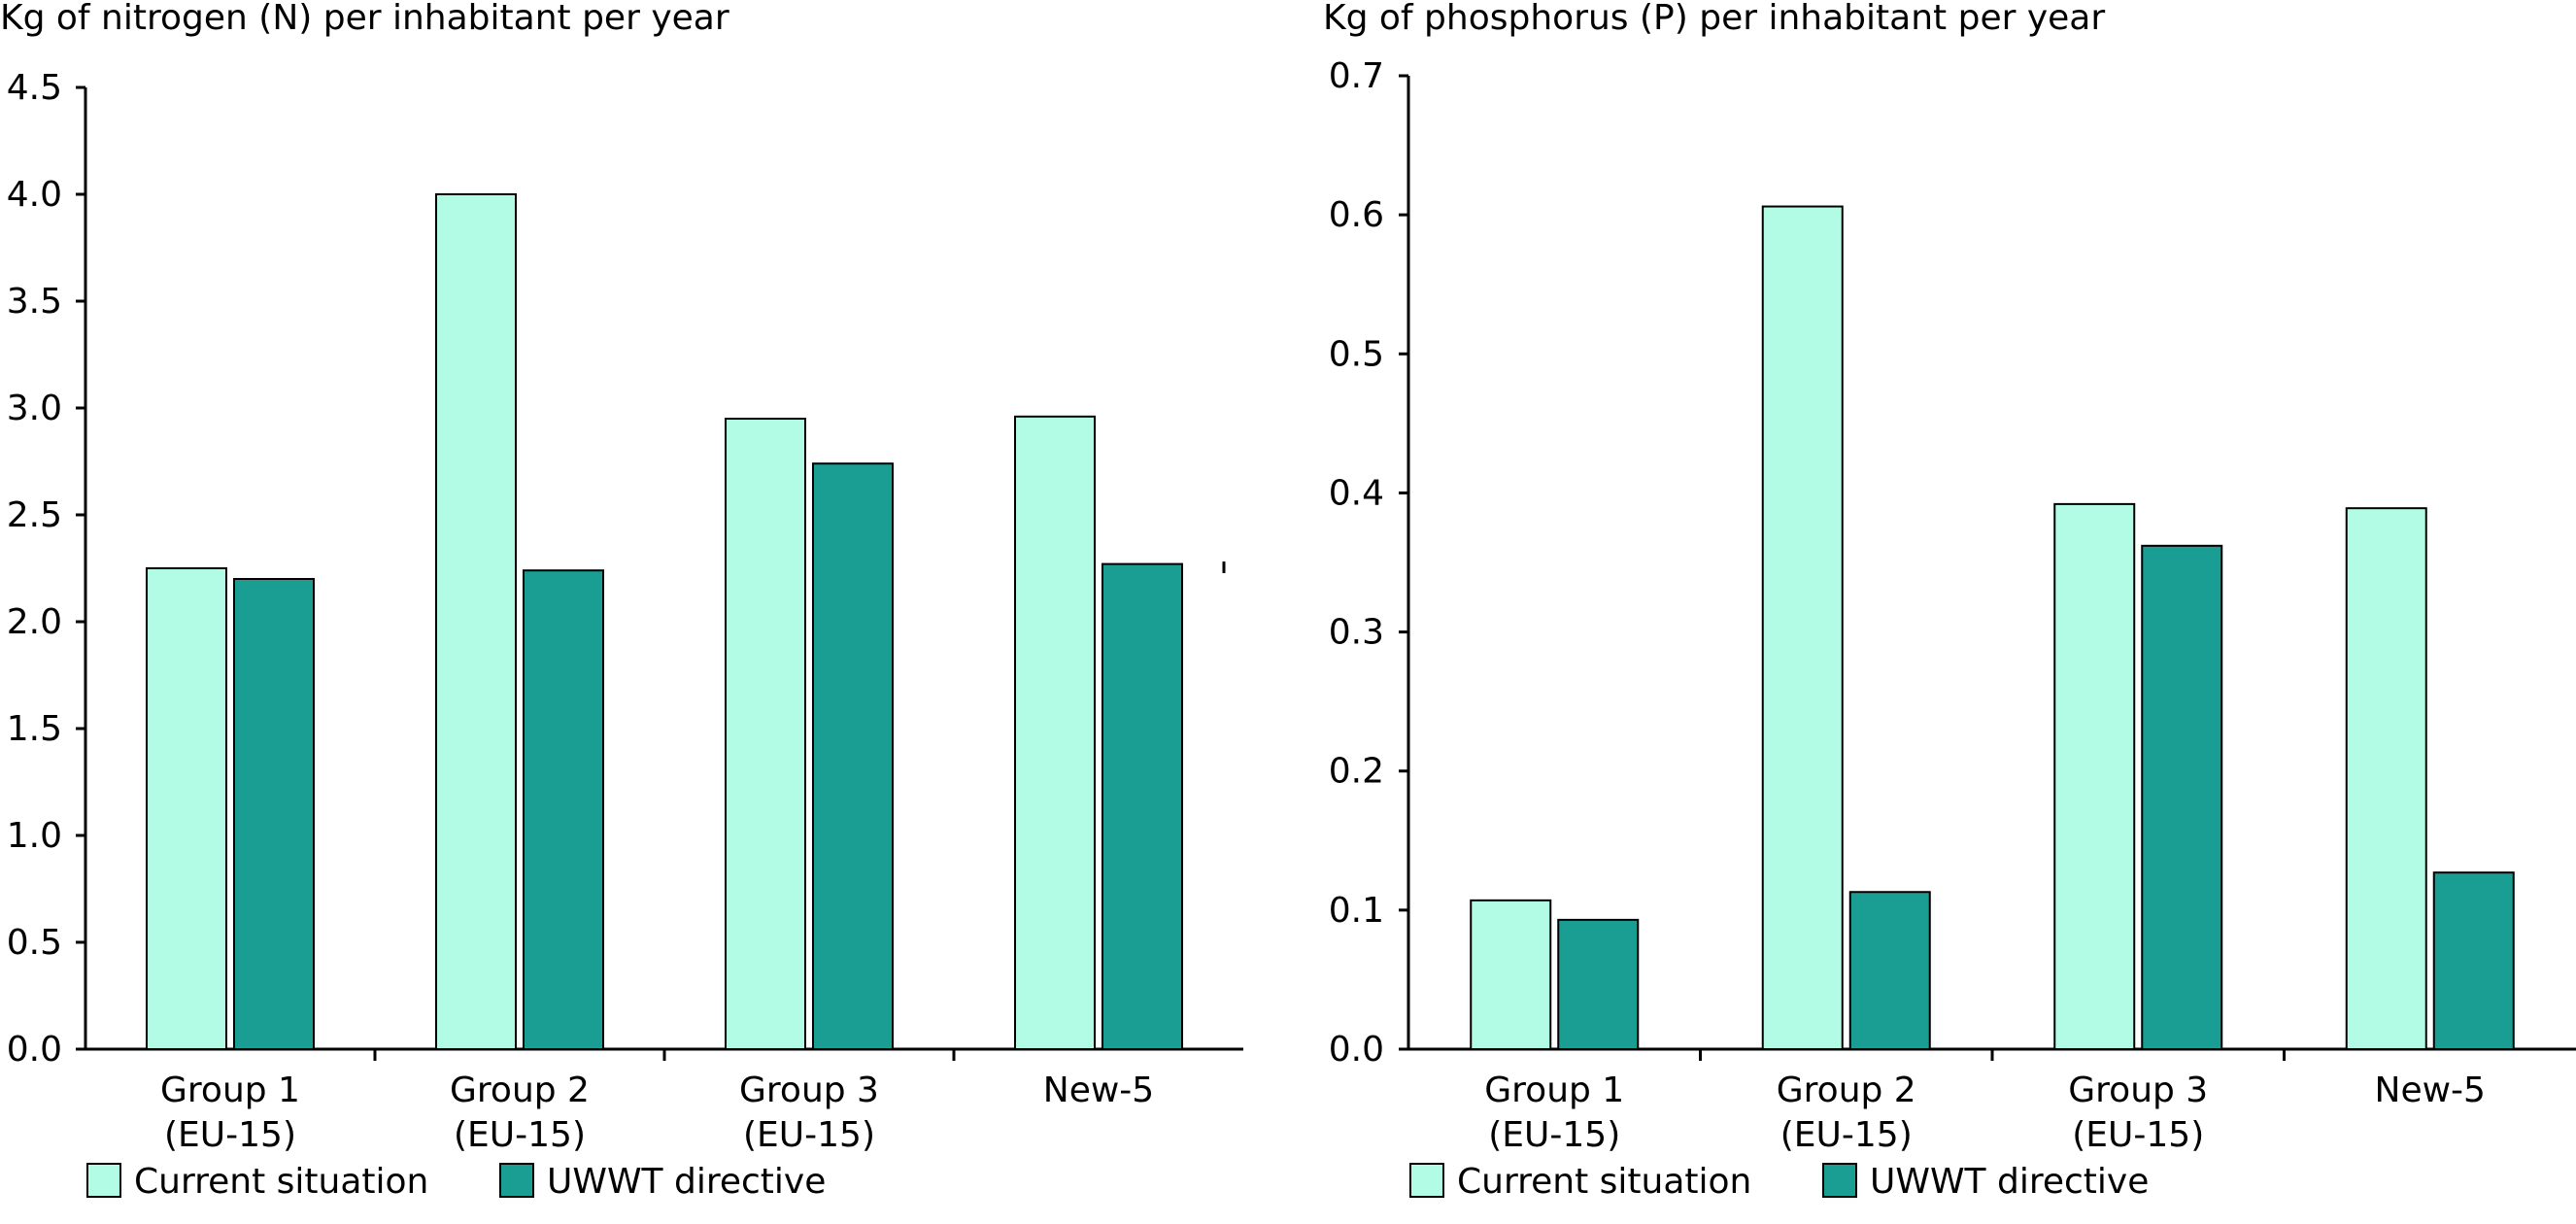 The height and width of the screenshot is (1224, 2576). What do you see at coordinates (1356, 911) in the screenshot?
I see `y-tick-label: 0.1` at bounding box center [1356, 911].